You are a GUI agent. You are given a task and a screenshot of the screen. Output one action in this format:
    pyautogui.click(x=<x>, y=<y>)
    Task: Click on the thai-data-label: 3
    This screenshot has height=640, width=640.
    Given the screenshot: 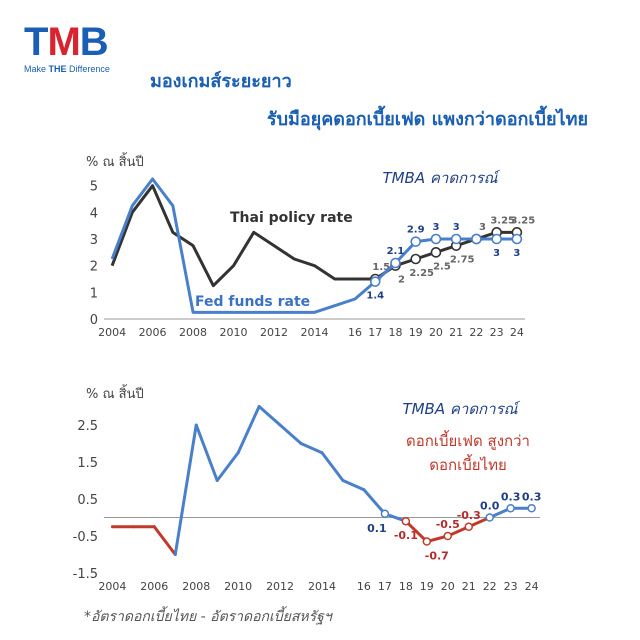 What is the action you would take?
    pyautogui.click(x=482, y=227)
    